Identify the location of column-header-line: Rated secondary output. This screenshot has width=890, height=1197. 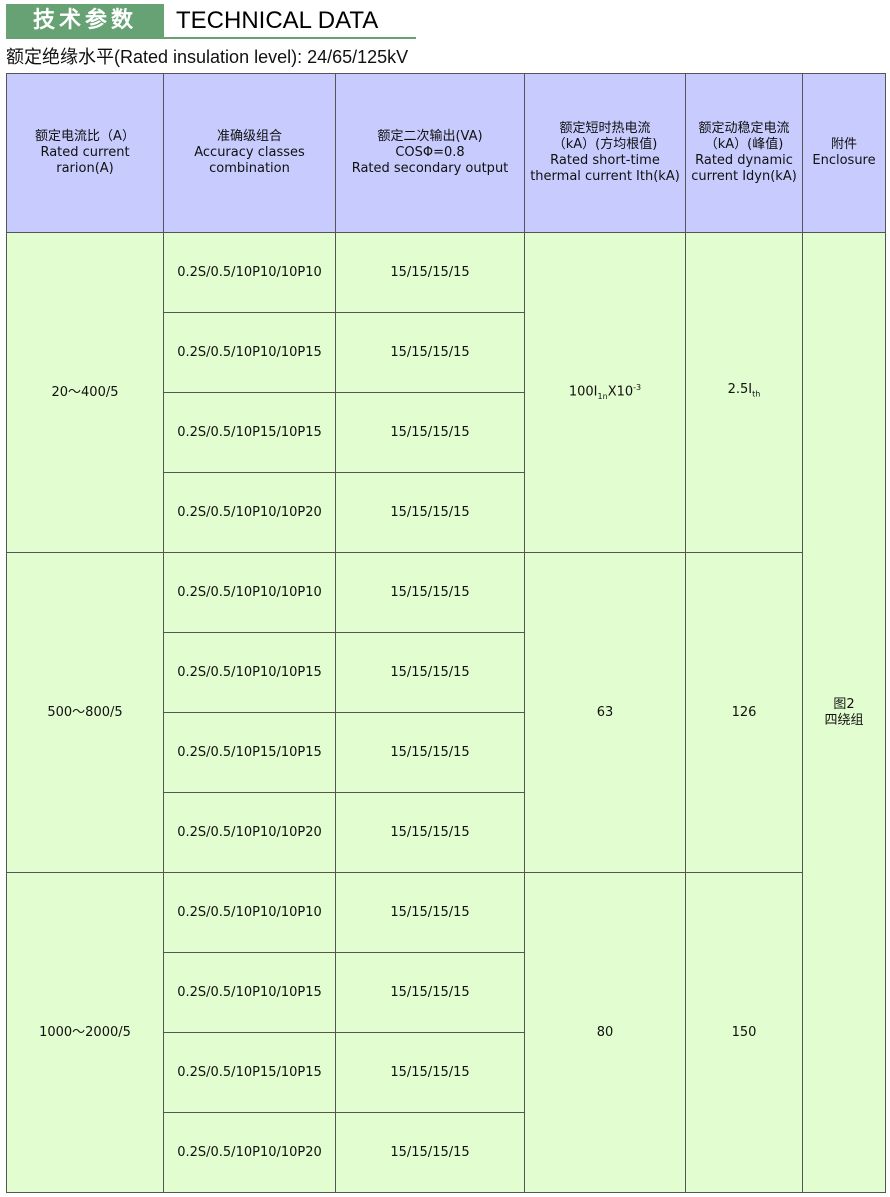
(430, 168).